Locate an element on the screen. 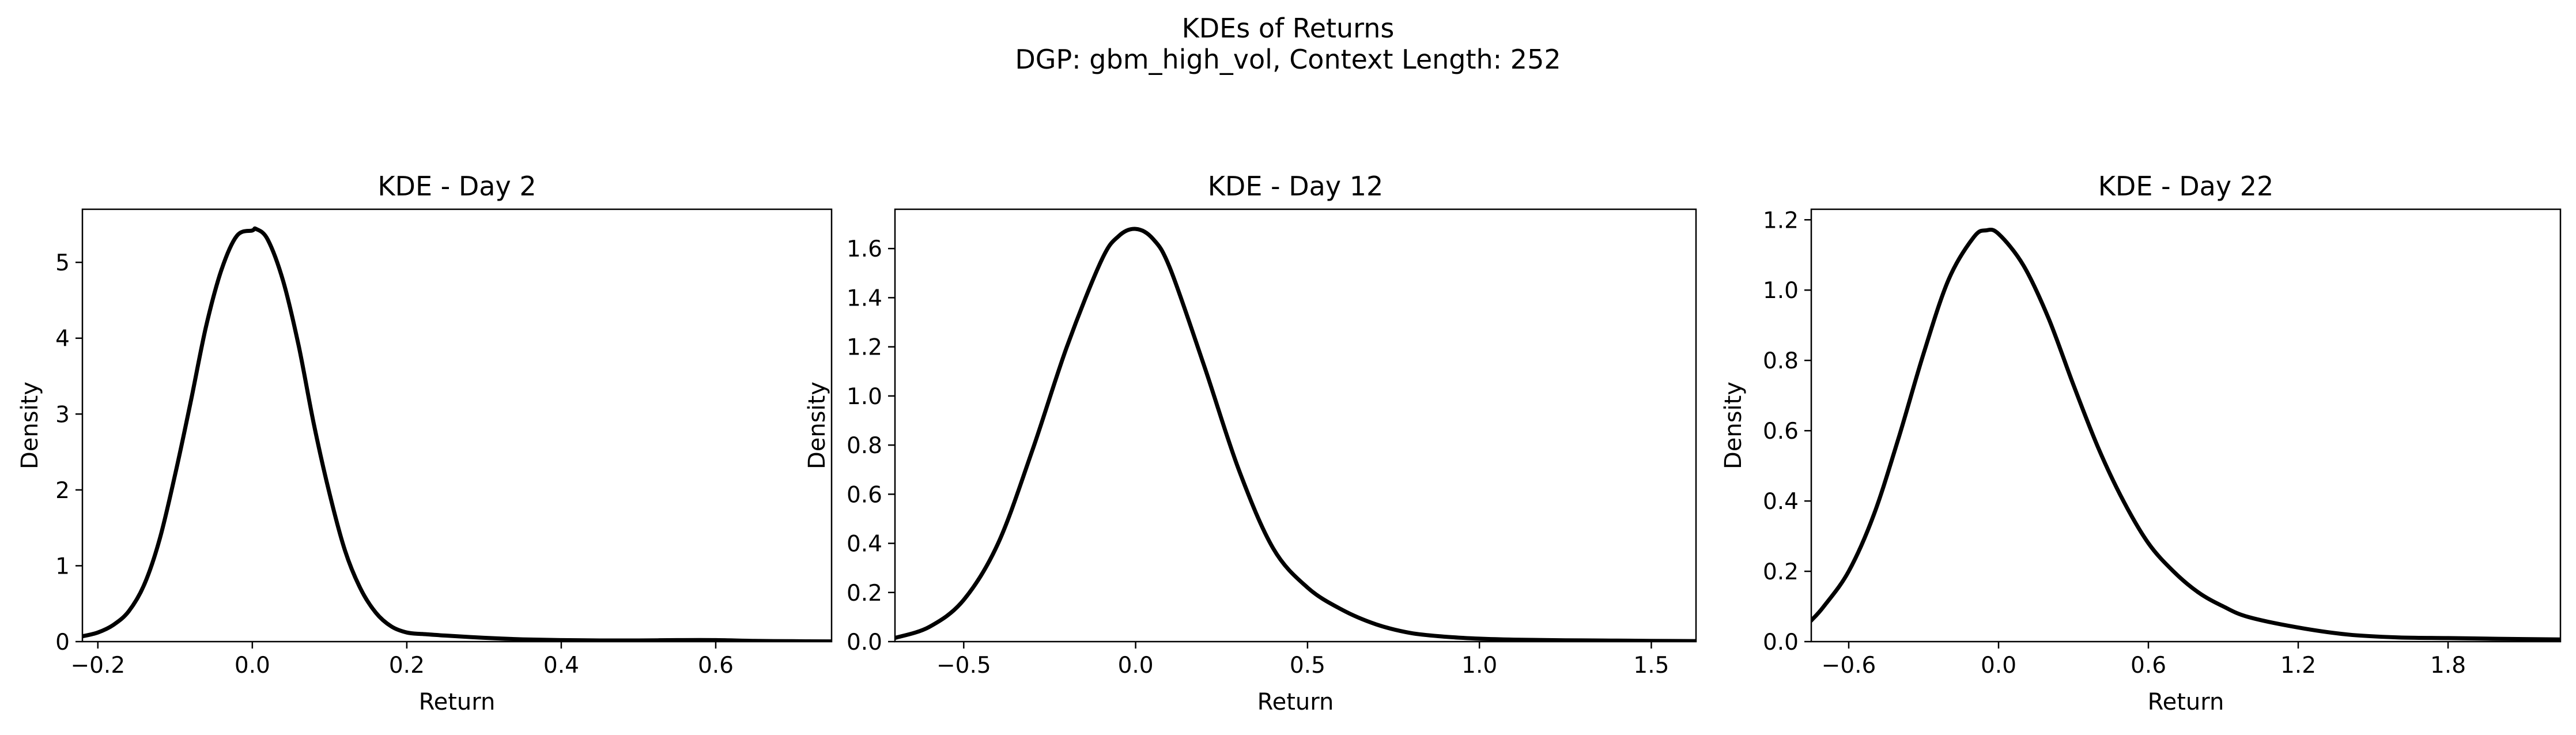  x-tick-label: 0.2 is located at coordinates (407, 666).